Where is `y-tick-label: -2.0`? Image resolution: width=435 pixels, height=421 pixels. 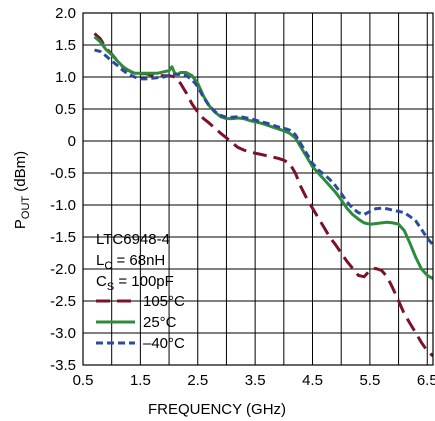 y-tick-label: -2.0 is located at coordinates (63, 269).